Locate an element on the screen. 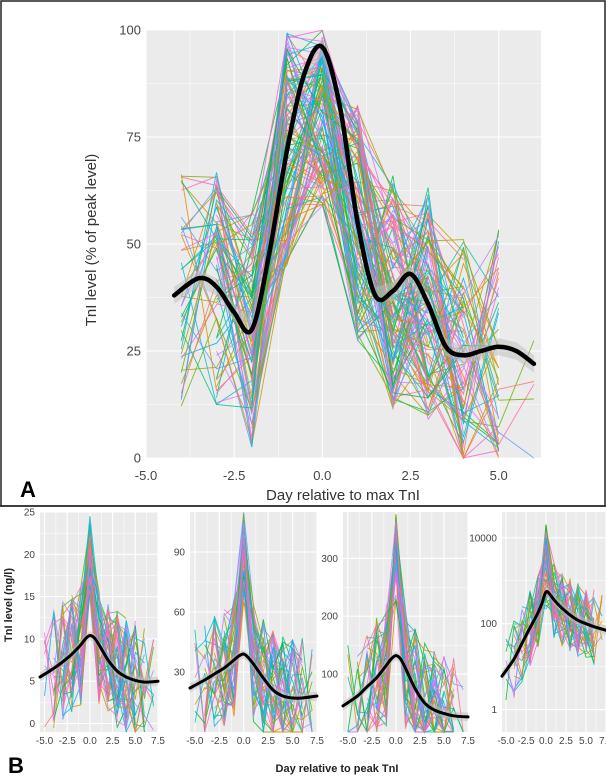 This screenshot has height=780, width=606. panel-a-xlabel: Day relative to max TnI is located at coordinates (343, 495).